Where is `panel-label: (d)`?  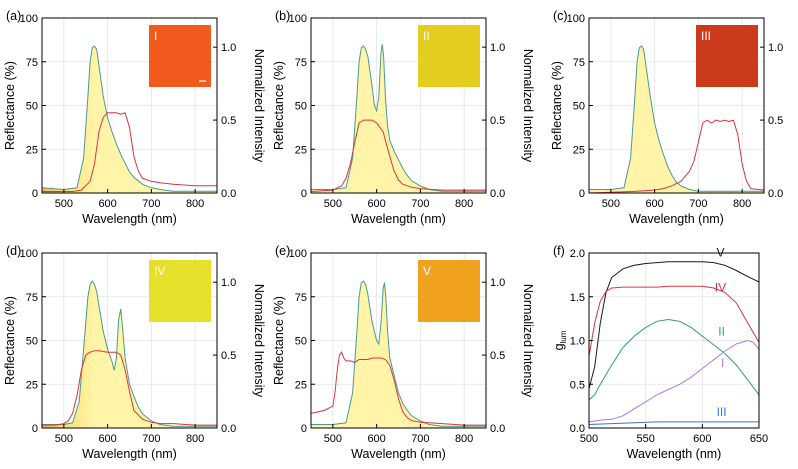
panel-label: (d) is located at coordinates (13, 251).